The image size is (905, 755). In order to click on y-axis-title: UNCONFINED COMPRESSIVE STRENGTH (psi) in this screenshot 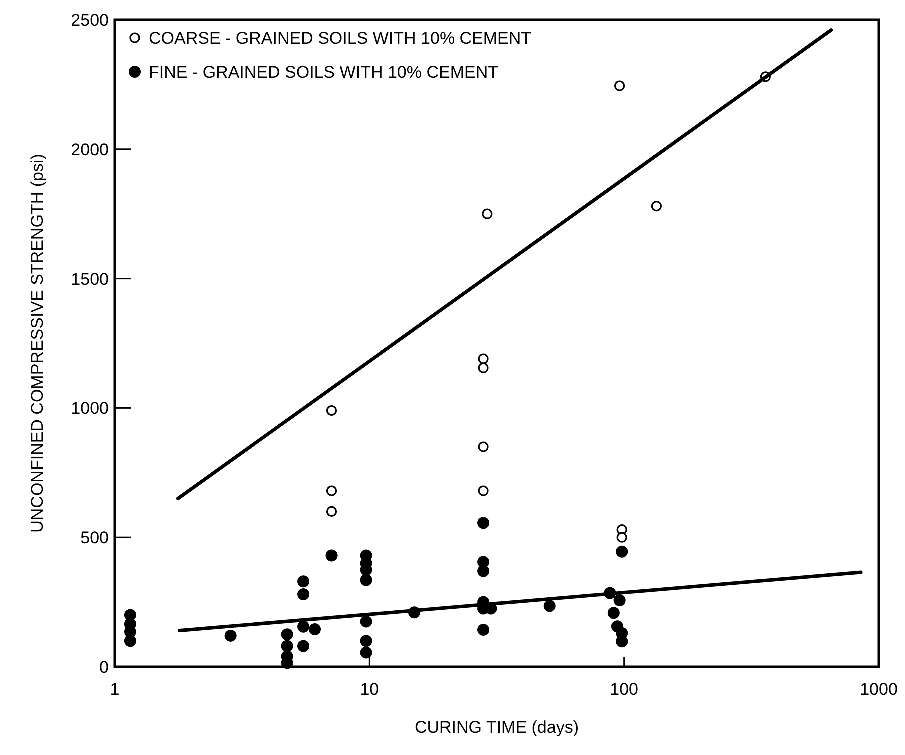, I will do `click(37, 343)`.